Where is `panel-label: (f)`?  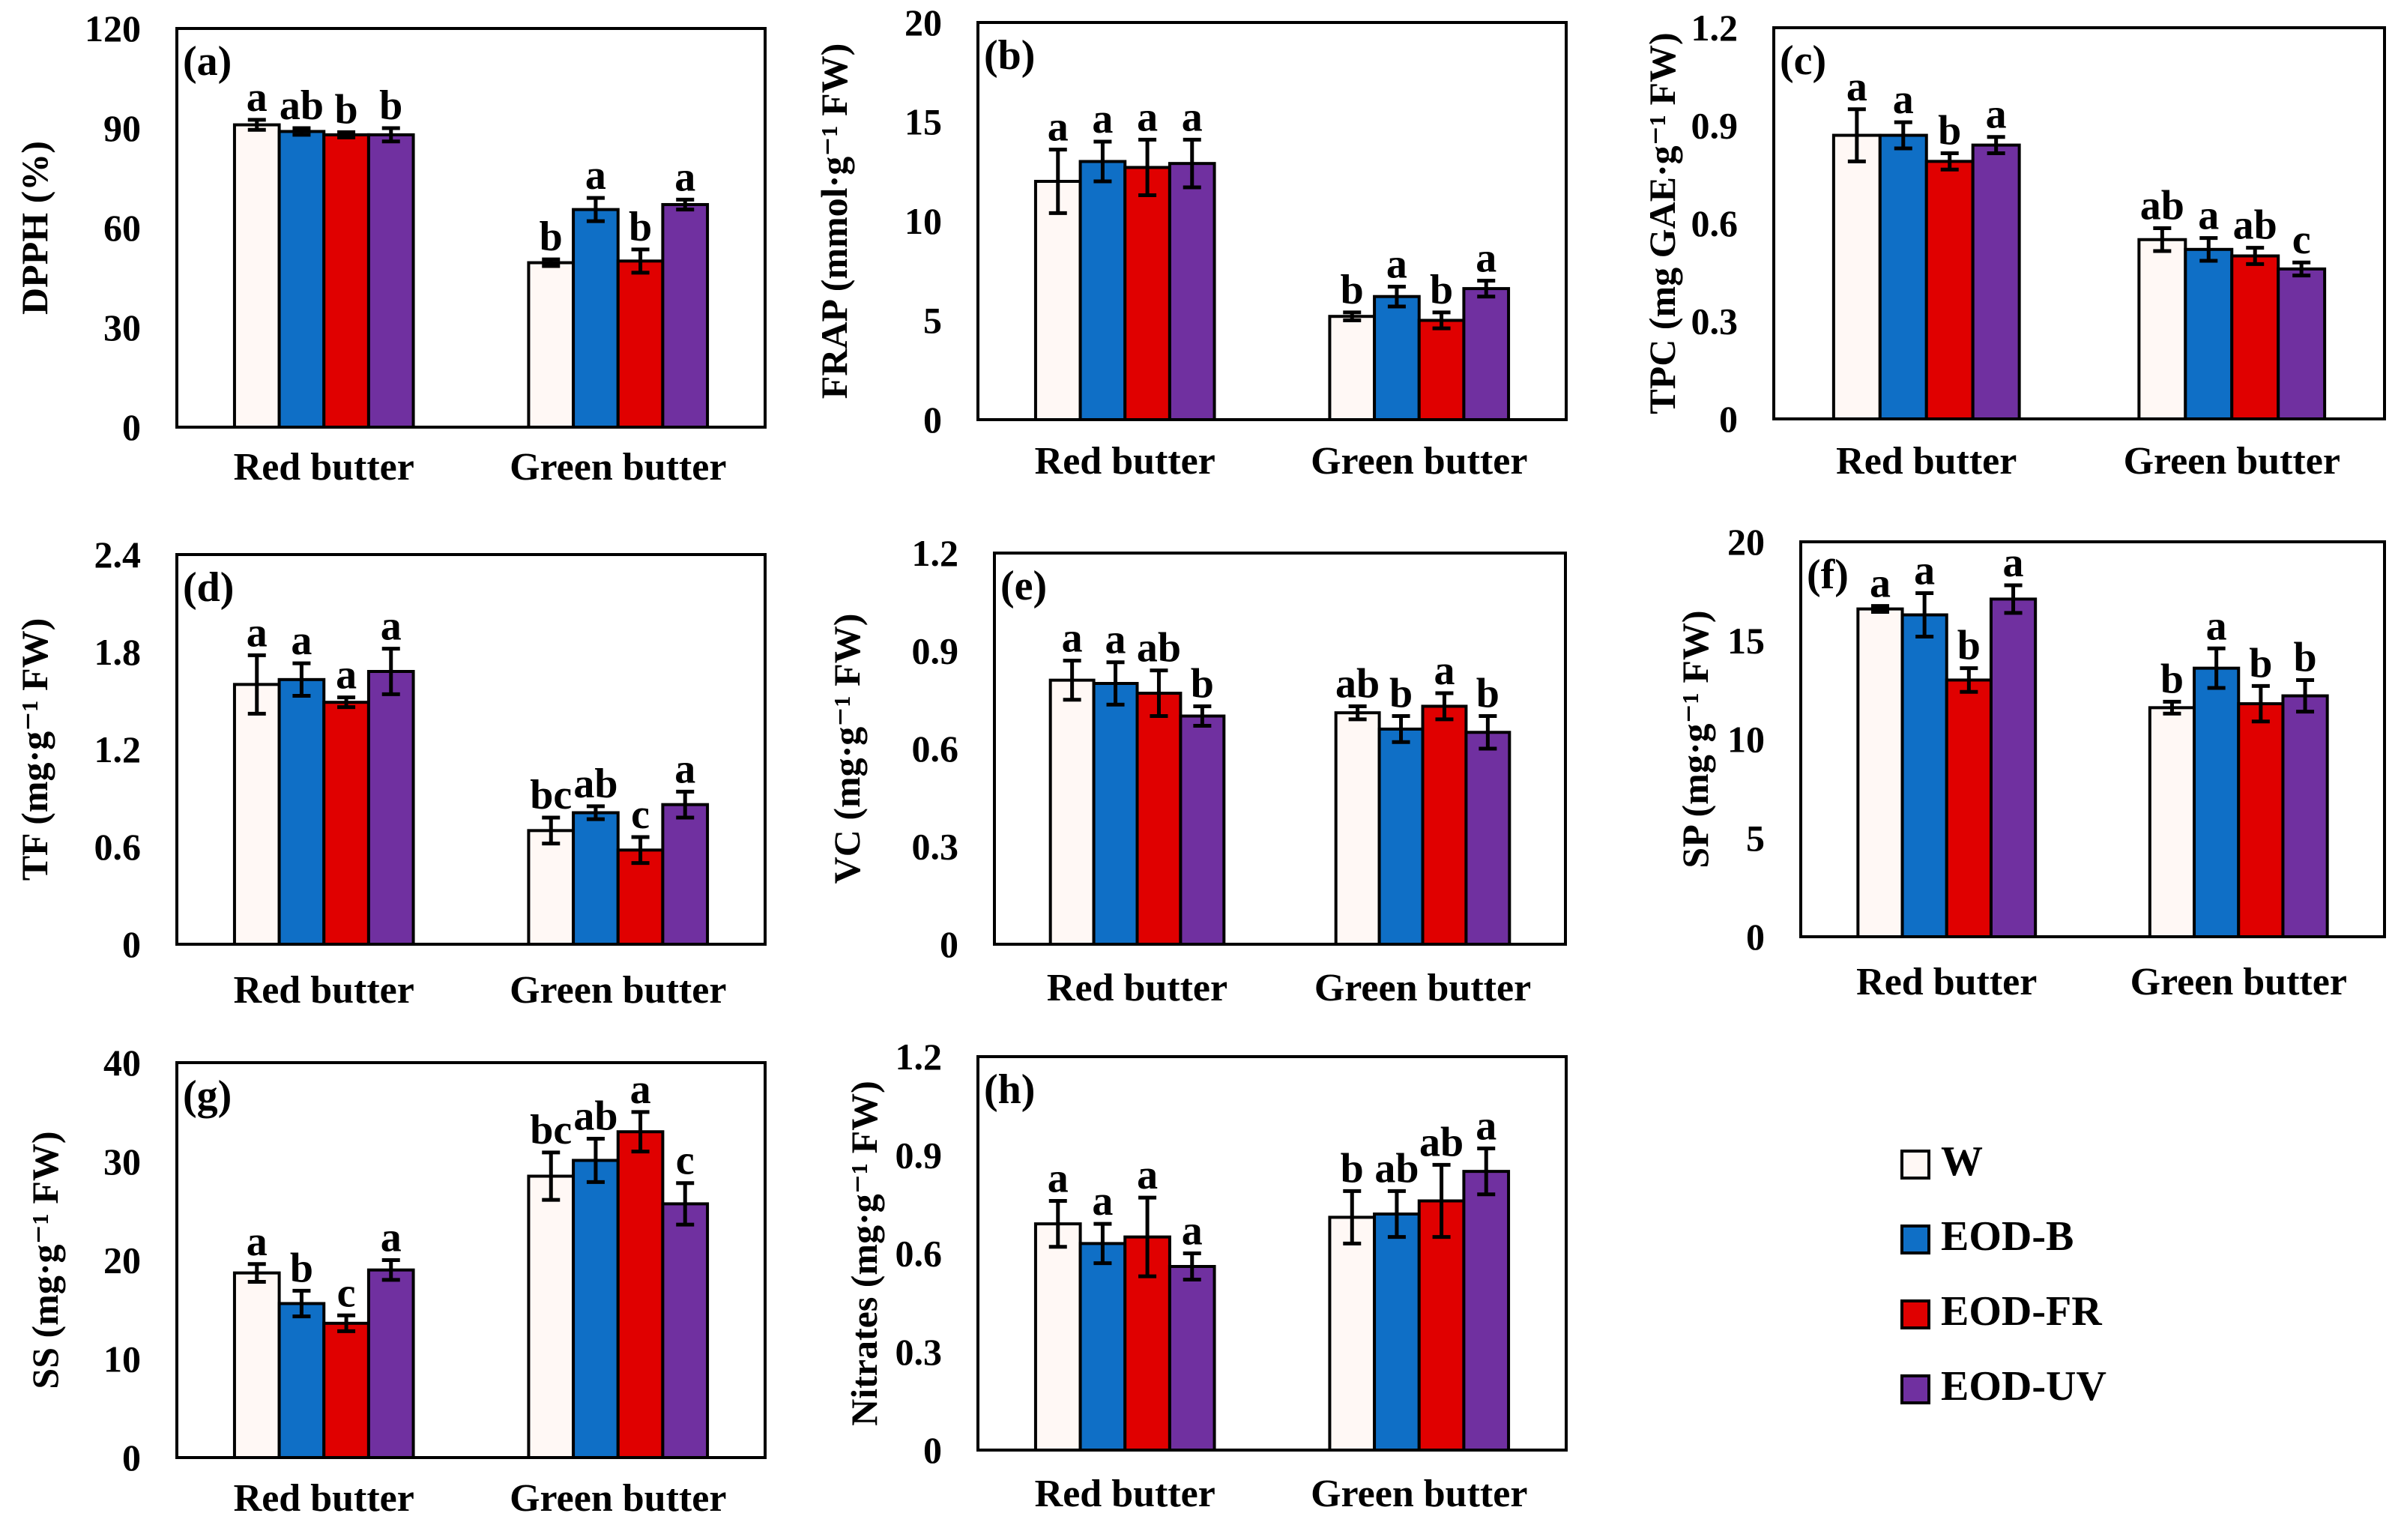
panel-label: (f) is located at coordinates (1828, 575).